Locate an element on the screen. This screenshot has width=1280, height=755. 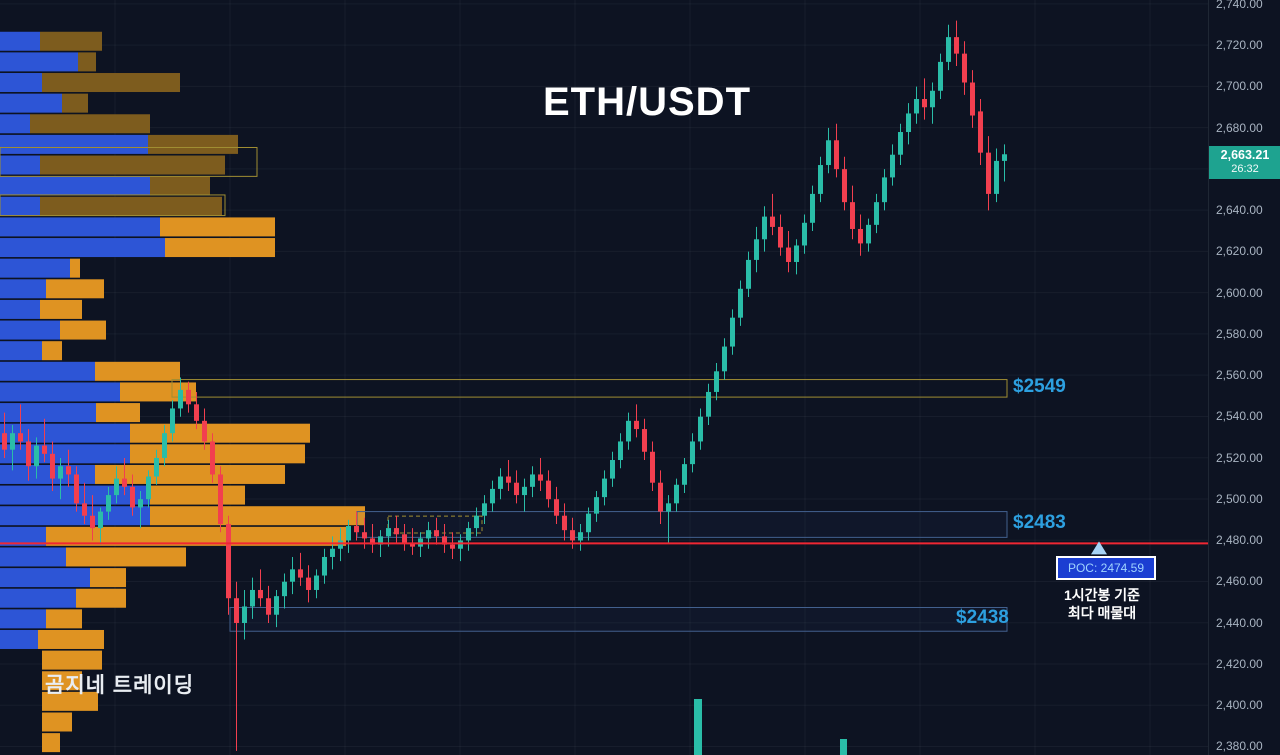
price-axis-tick: 2,640.00 is located at coordinates (1239, 210).